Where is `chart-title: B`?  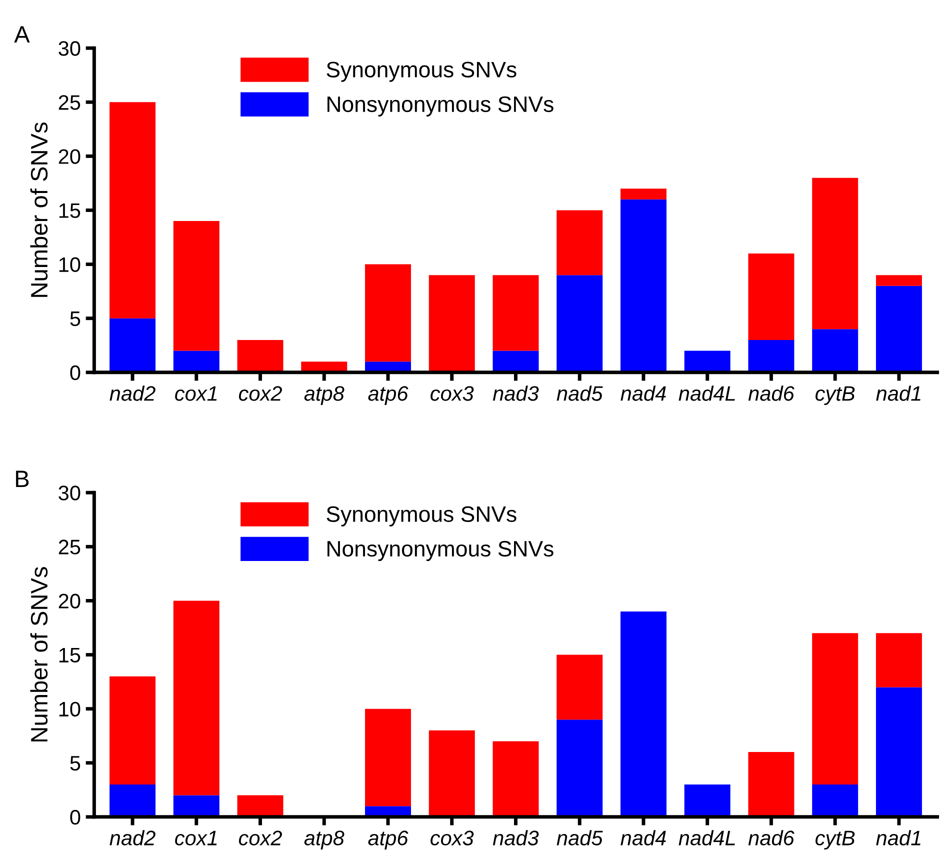 chart-title: B is located at coordinates (22, 479).